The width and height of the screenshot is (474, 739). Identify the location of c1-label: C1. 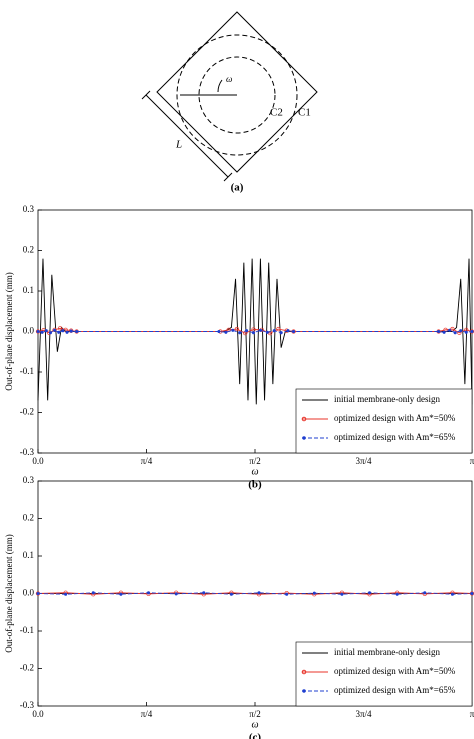
(304, 113).